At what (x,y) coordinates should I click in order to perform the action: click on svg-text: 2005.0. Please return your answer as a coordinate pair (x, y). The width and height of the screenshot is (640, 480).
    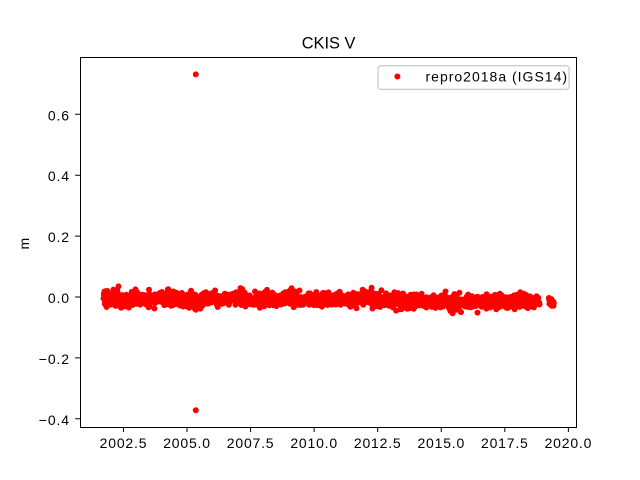
    Looking at the image, I should click on (187, 443).